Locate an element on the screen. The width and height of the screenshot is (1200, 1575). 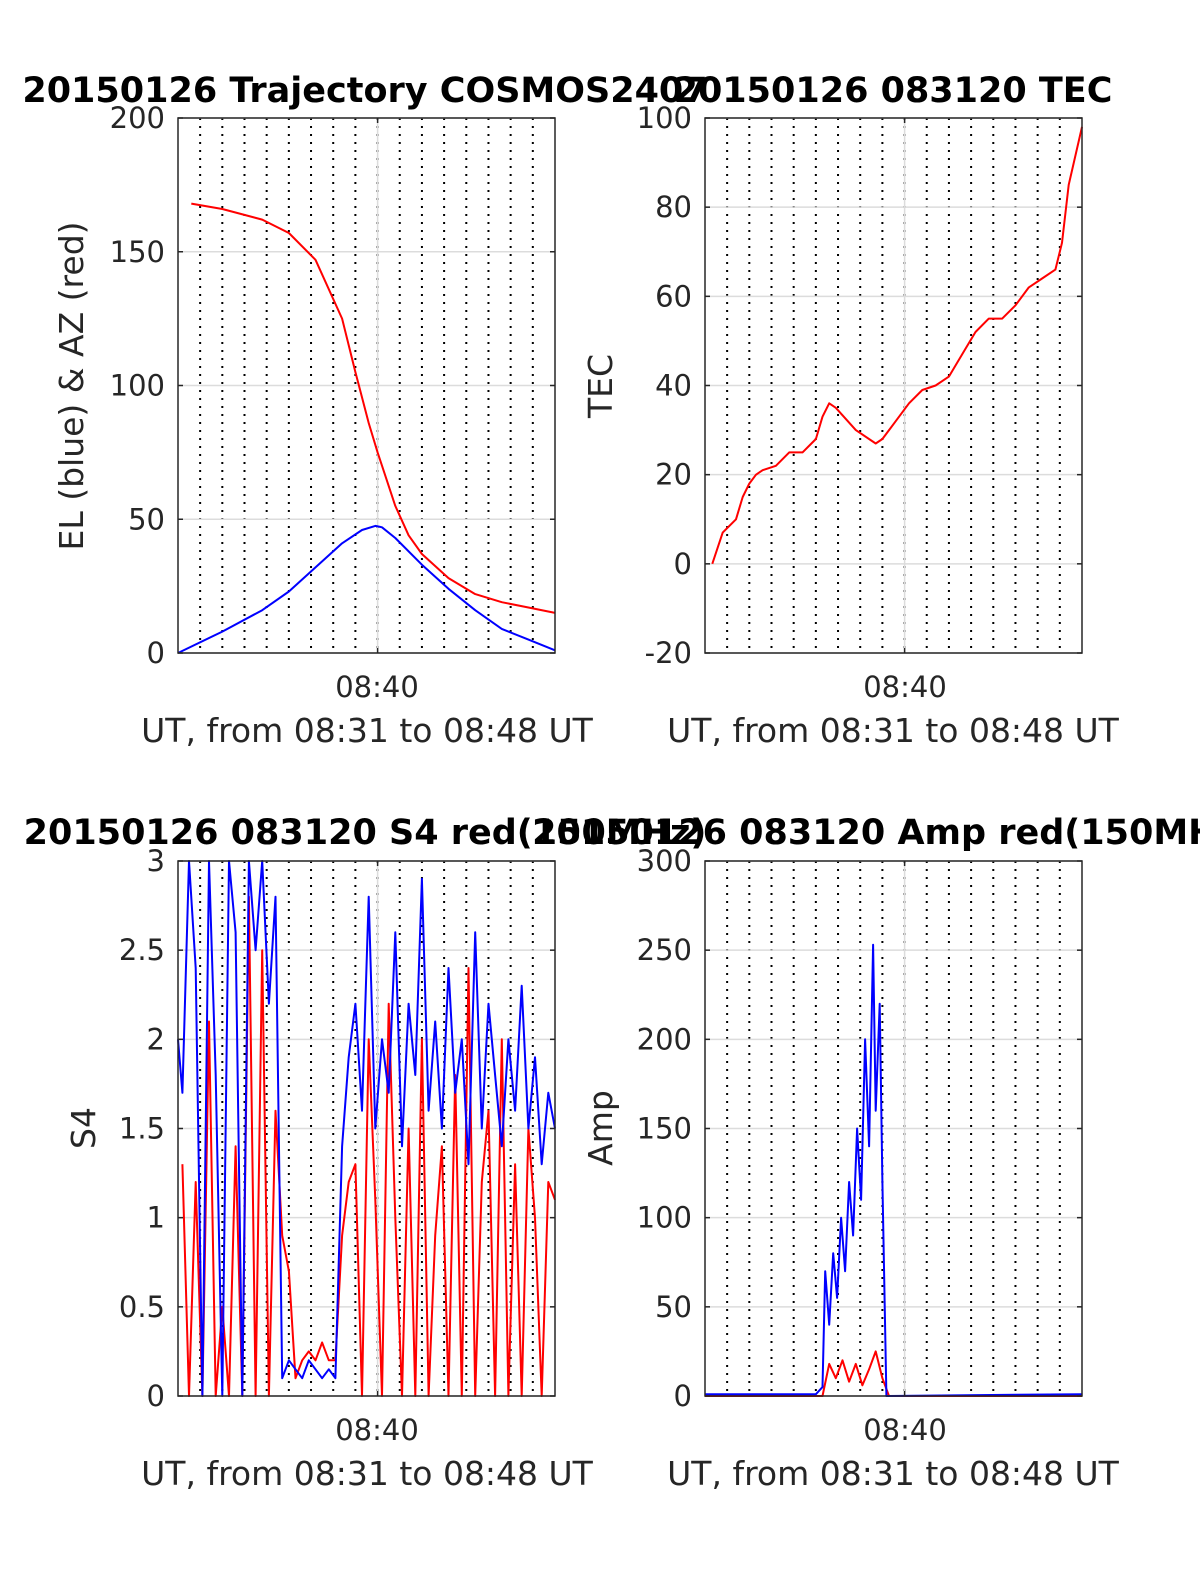
s4-y-tick-label: 0 is located at coordinates (156, 1396).